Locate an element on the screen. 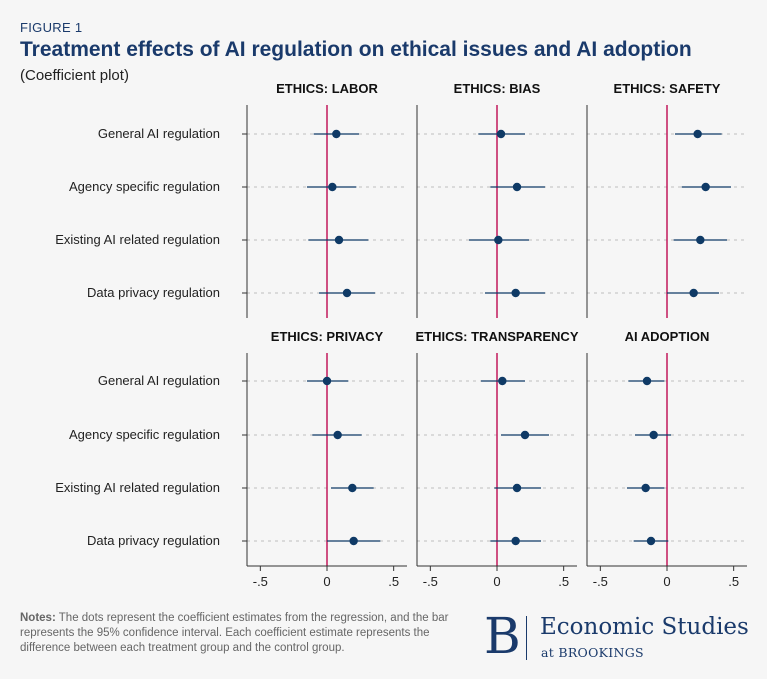 This screenshot has width=767, height=679. notes-label: Notes: is located at coordinates (38, 618).